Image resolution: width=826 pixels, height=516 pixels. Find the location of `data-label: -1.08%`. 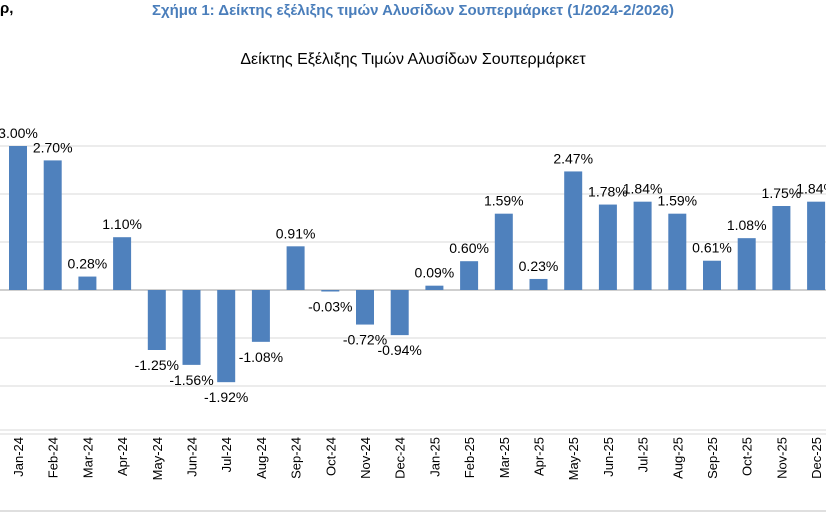

data-label: -1.08% is located at coordinates (261, 357).